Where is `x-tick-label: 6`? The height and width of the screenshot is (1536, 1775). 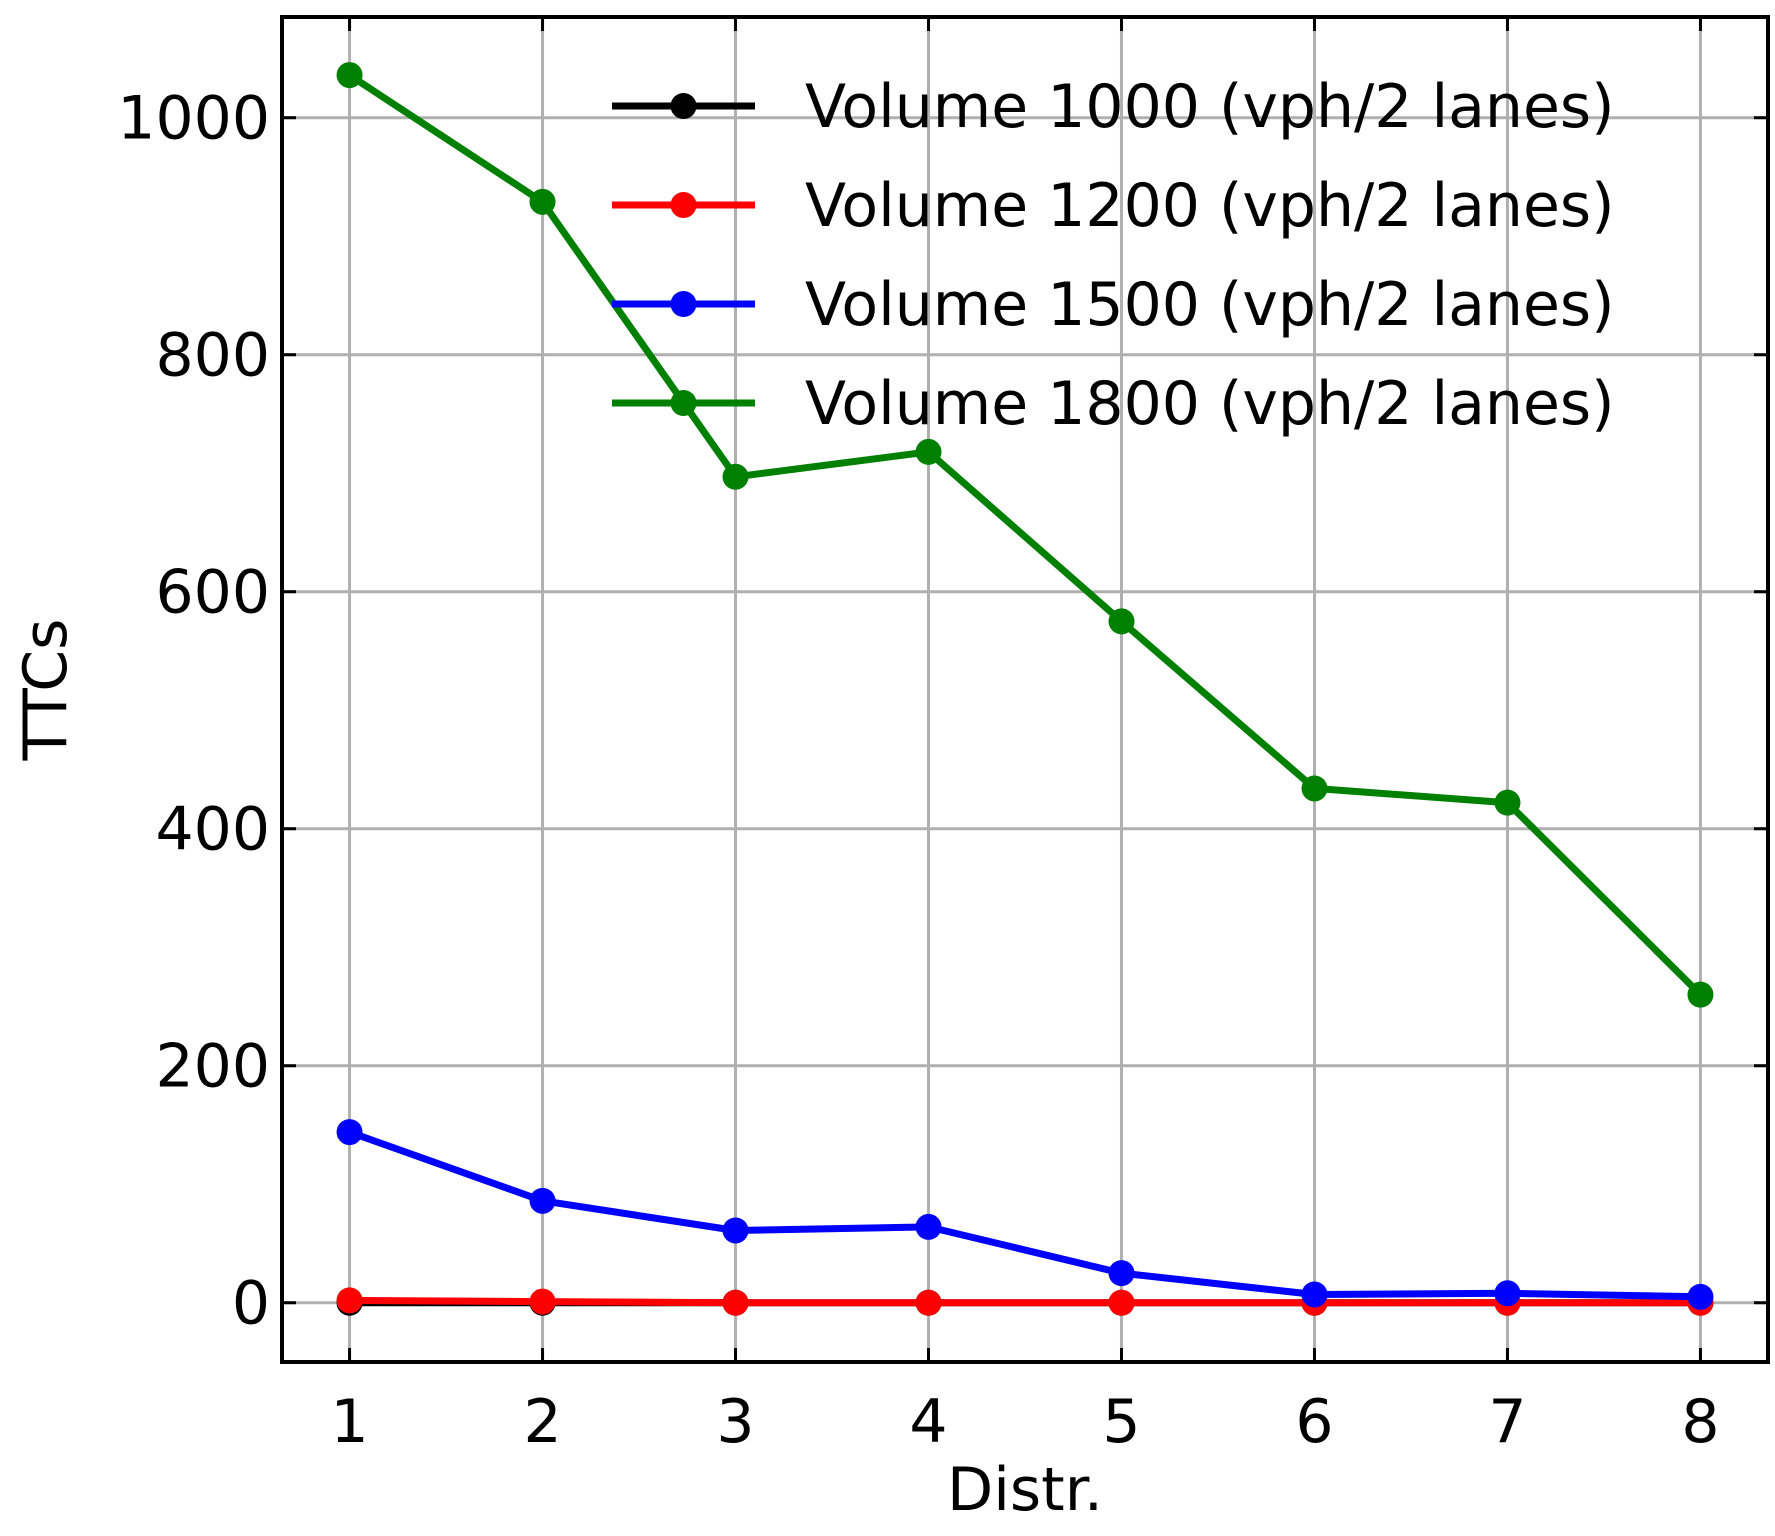 x-tick-label: 6 is located at coordinates (1314, 1422).